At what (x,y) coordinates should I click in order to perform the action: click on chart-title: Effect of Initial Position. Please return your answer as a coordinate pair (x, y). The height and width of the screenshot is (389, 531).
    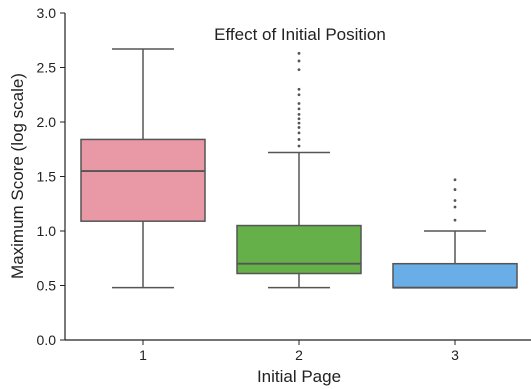
    Looking at the image, I should click on (300, 34).